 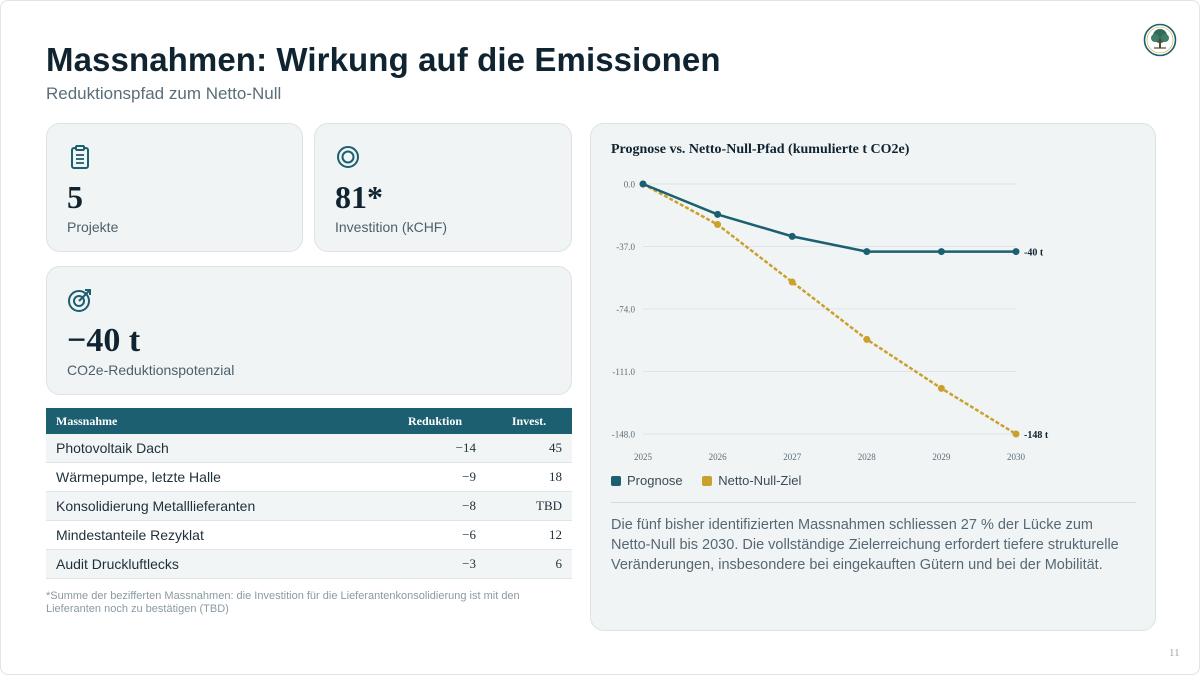 What do you see at coordinates (1036, 435) in the screenshot?
I see `end-value-label: -148 t` at bounding box center [1036, 435].